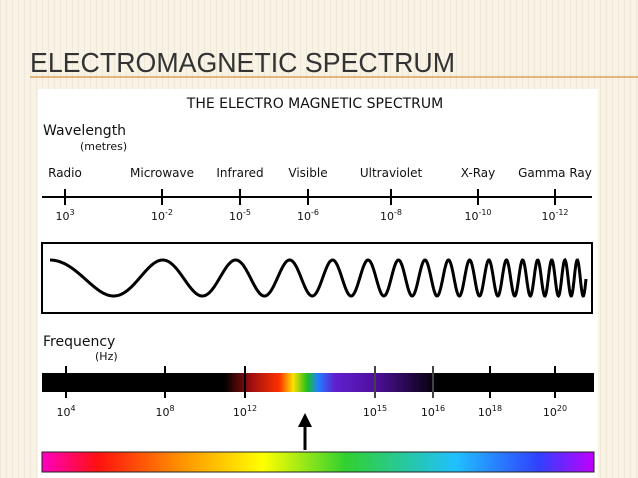  Describe the element at coordinates (398, 212) in the screenshot. I see `wavelength-tick-label-exp: -8` at that location.